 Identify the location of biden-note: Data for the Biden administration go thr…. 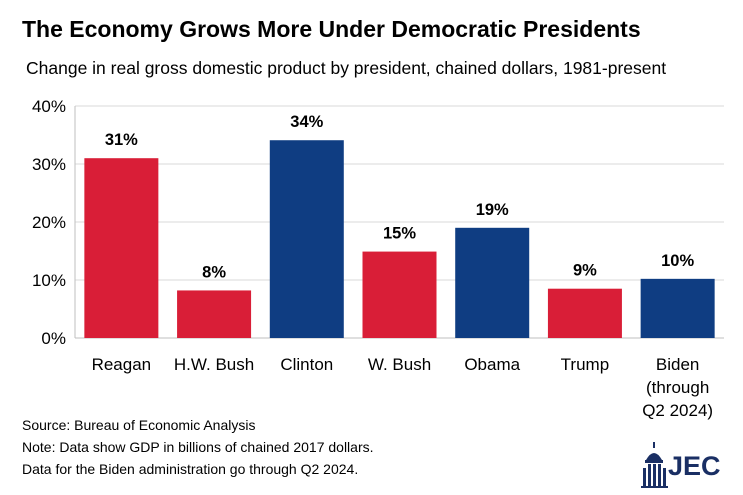
(190, 469).